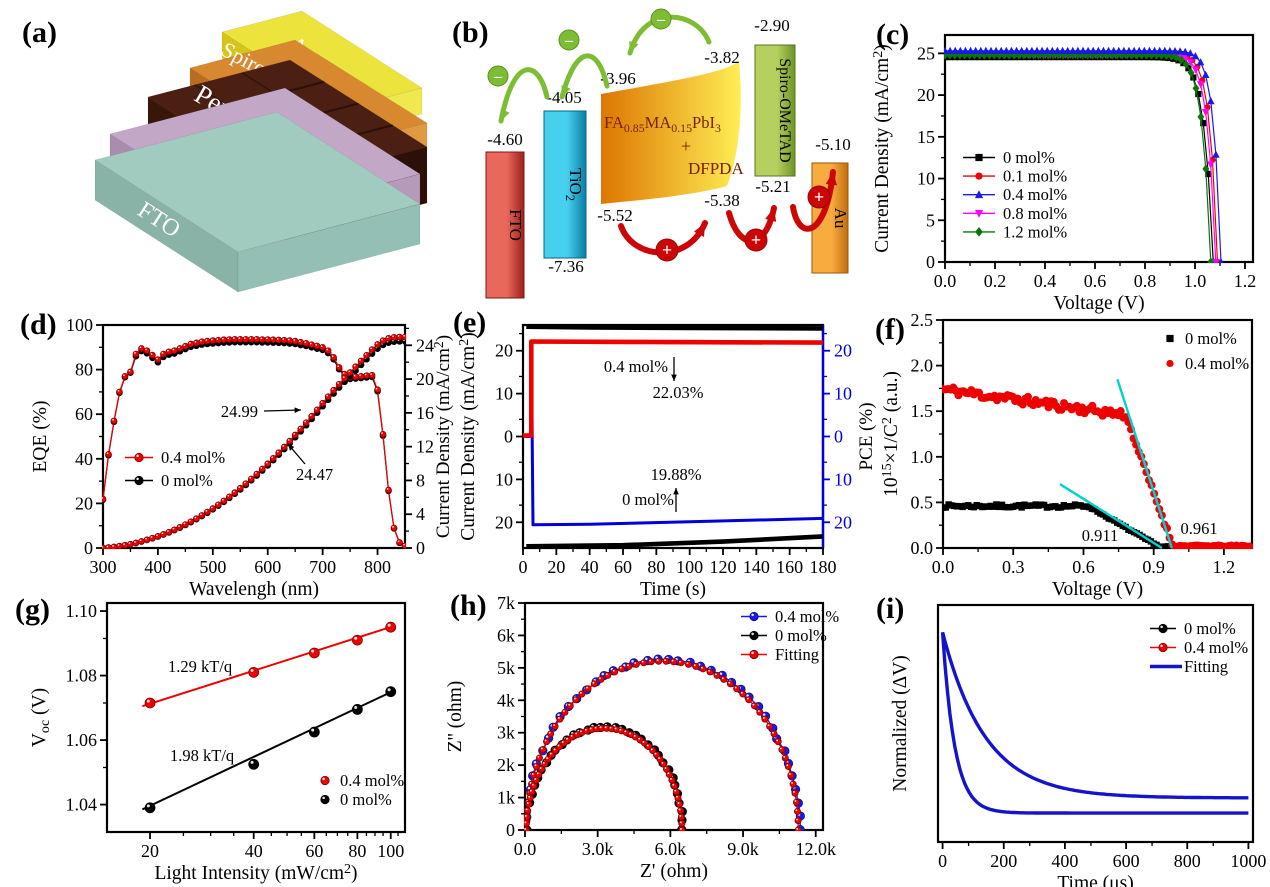 This screenshot has width=1270, height=887. Describe the element at coordinates (200, 666) in the screenshot. I see `annotation: 1.29 kT/q` at that location.